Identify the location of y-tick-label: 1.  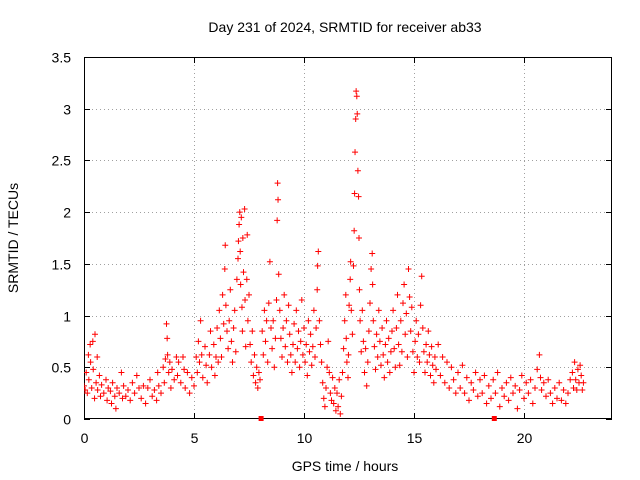
(67, 317).